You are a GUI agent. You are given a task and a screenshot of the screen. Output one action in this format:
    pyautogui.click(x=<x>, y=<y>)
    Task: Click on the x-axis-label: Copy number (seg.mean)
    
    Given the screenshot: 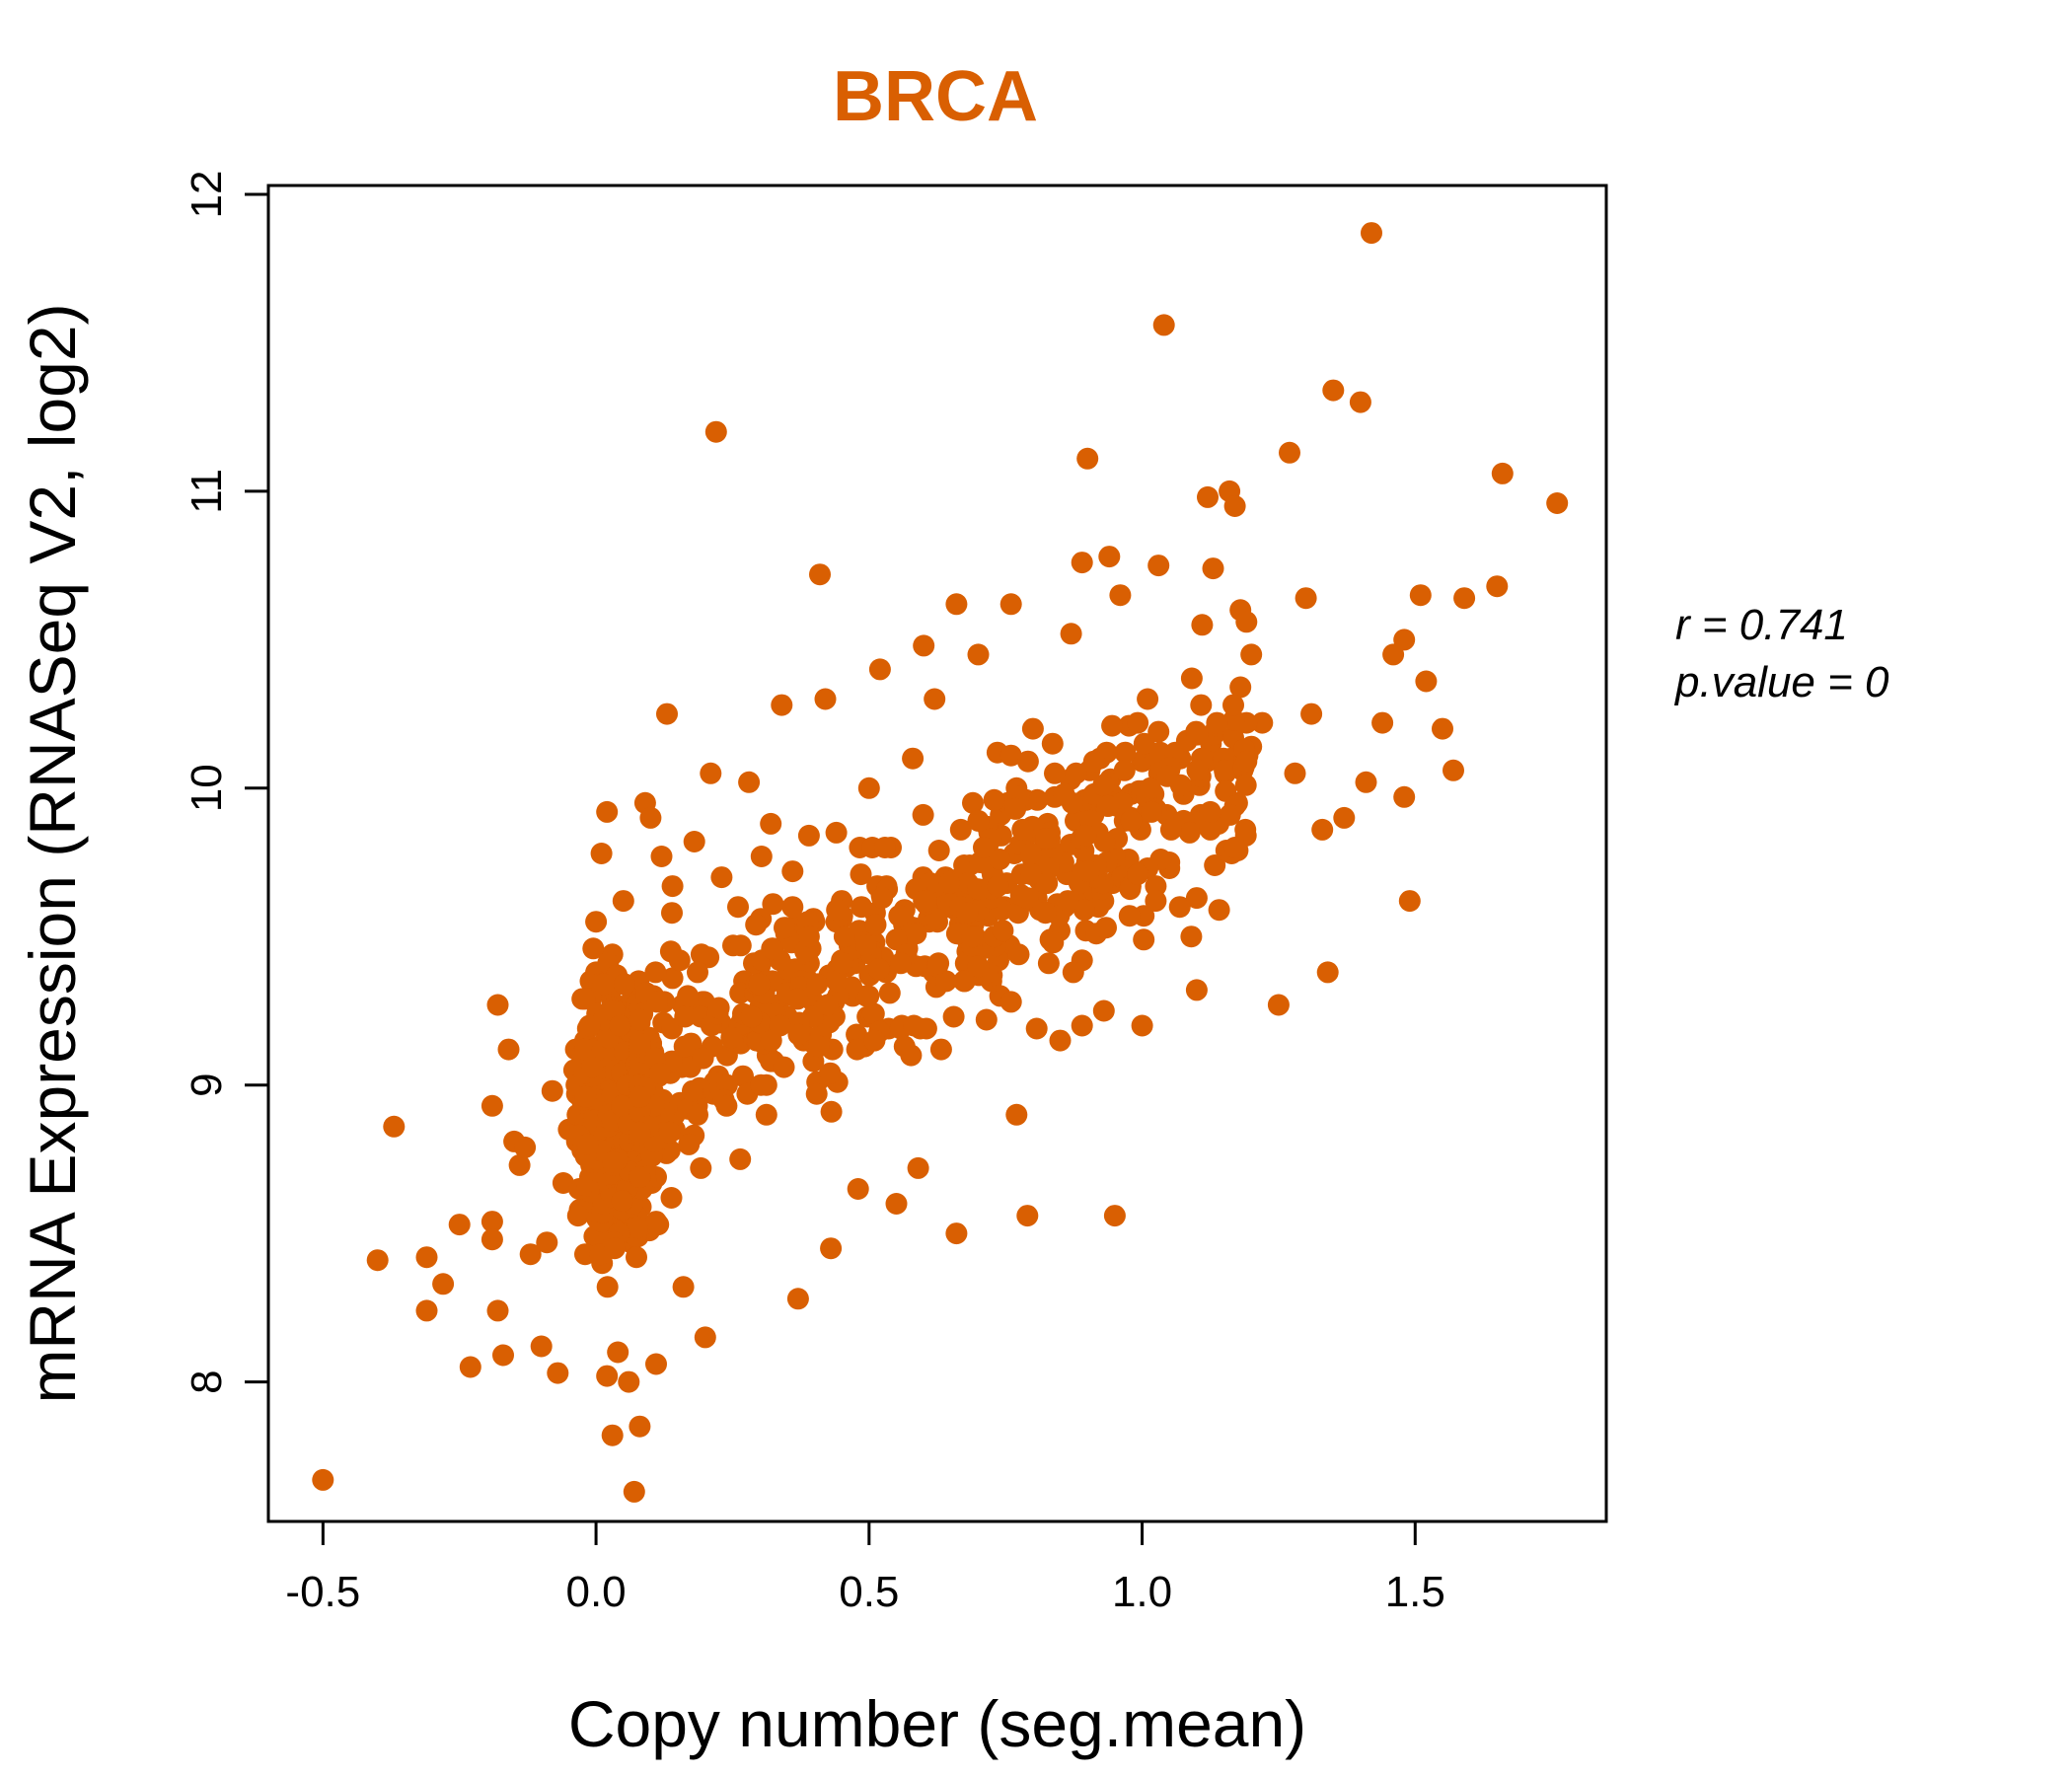 What is the action you would take?
    pyautogui.click(x=937, y=1724)
    